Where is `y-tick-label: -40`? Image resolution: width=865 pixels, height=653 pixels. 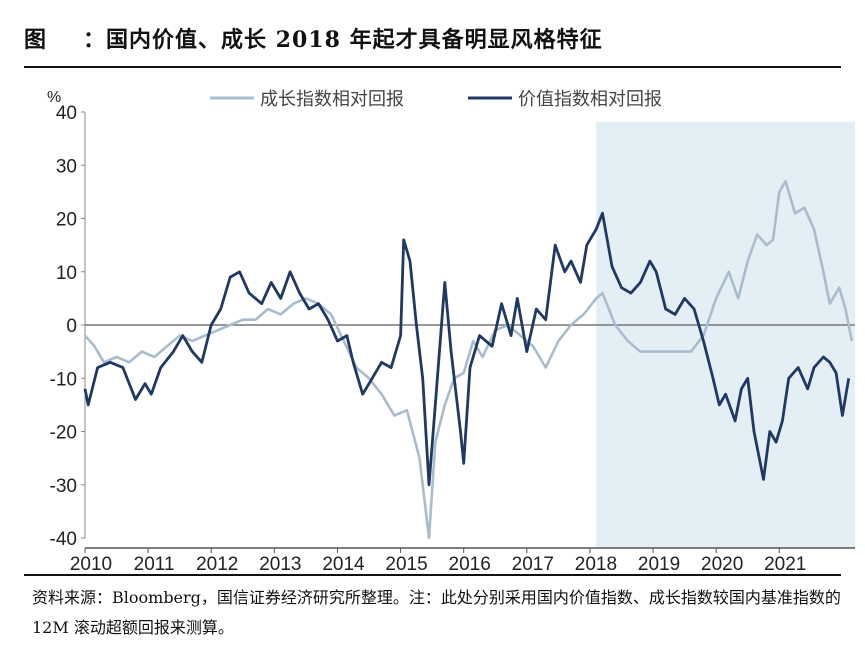 y-tick-label: -40 is located at coordinates (63, 539).